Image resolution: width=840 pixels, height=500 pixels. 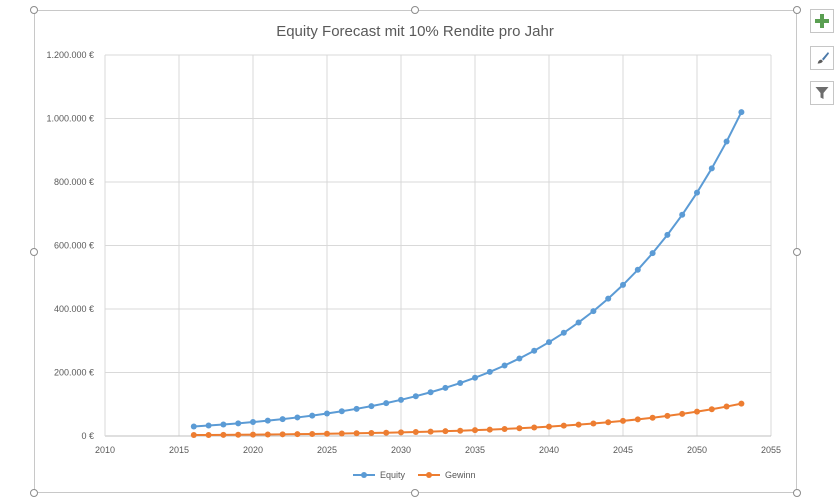 I want to click on resize-handle-top-right, so click(x=797, y=10).